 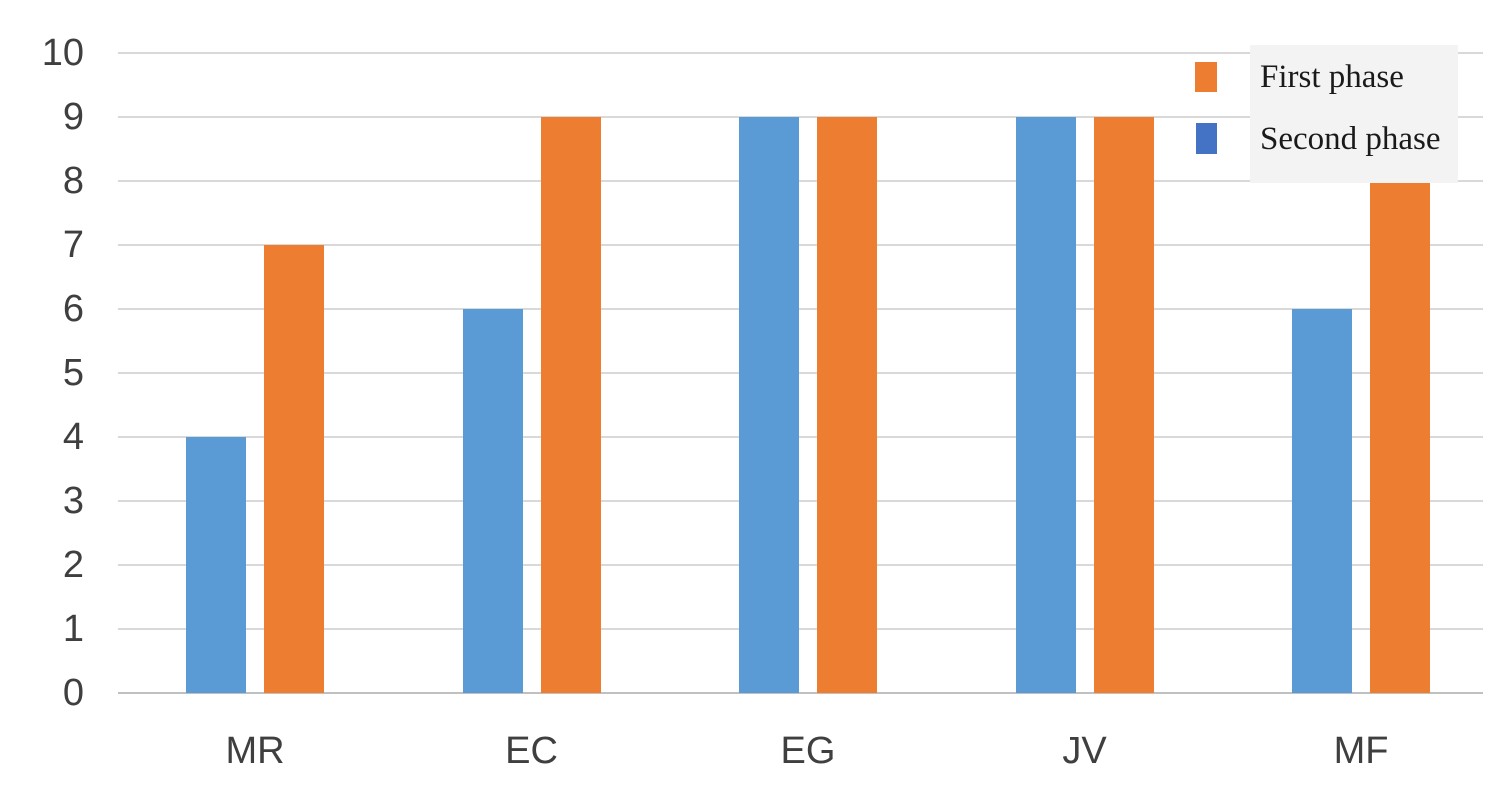 What do you see at coordinates (1206, 77) in the screenshot?
I see `legend-marker-first-phase` at bounding box center [1206, 77].